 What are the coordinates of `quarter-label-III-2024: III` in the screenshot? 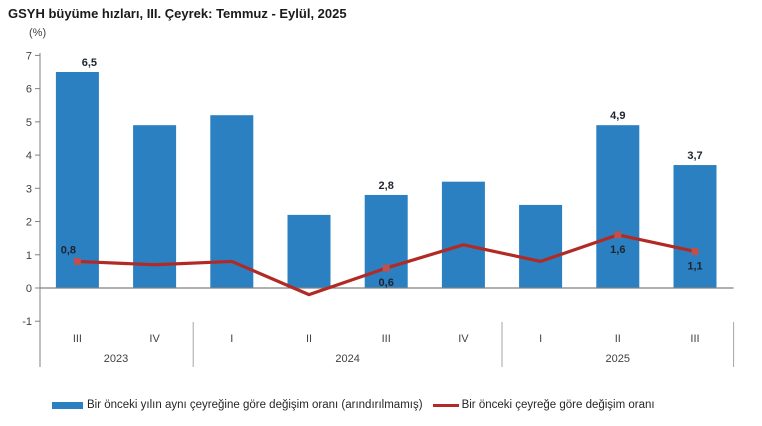 It's located at (386, 339).